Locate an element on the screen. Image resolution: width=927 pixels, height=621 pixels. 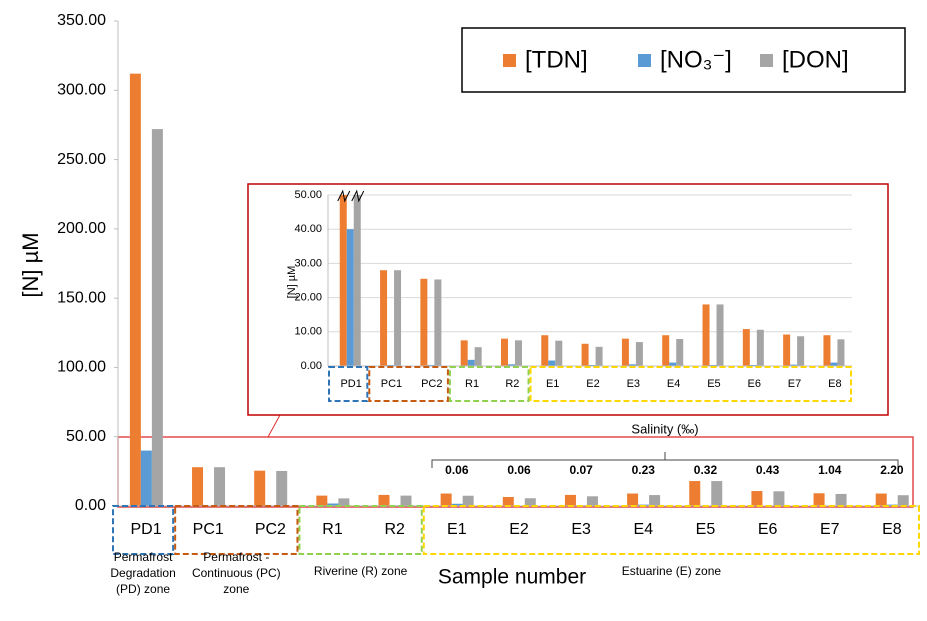
inset-y-axis-label: [N] µM is located at coordinates (292, 282).